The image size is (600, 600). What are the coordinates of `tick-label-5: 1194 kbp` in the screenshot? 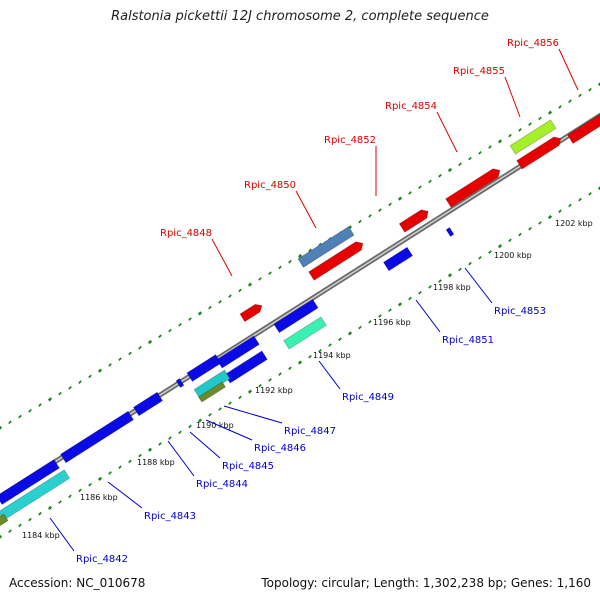 It's located at (332, 355).